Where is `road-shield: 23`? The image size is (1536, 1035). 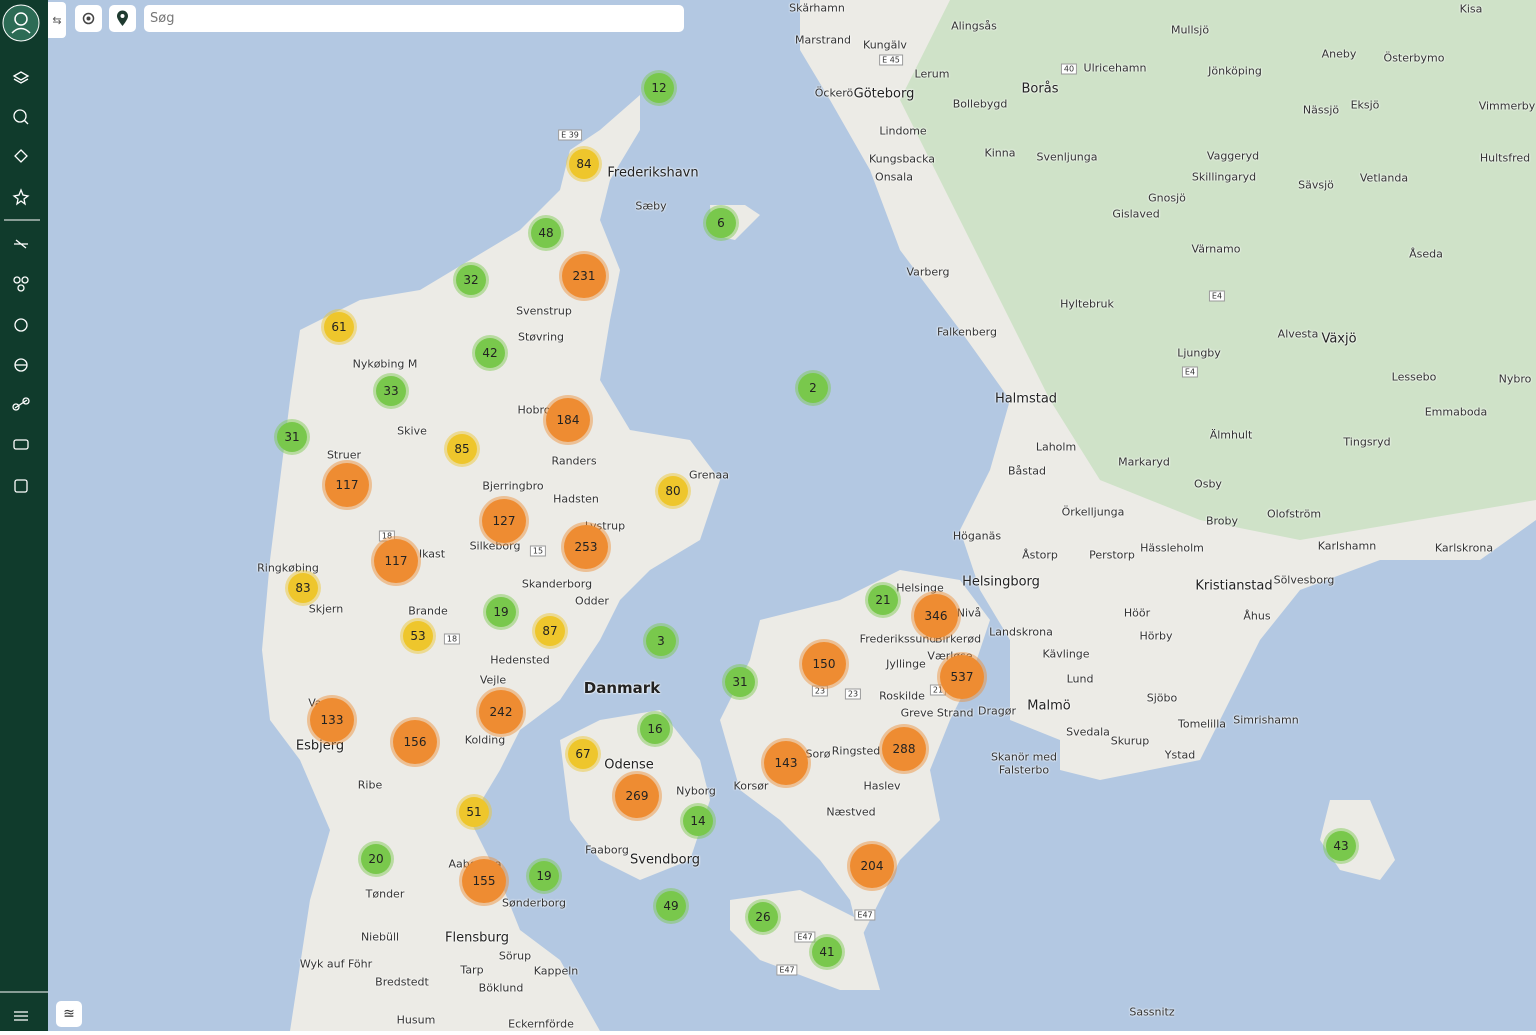
road-shield: 23 is located at coordinates (820, 691).